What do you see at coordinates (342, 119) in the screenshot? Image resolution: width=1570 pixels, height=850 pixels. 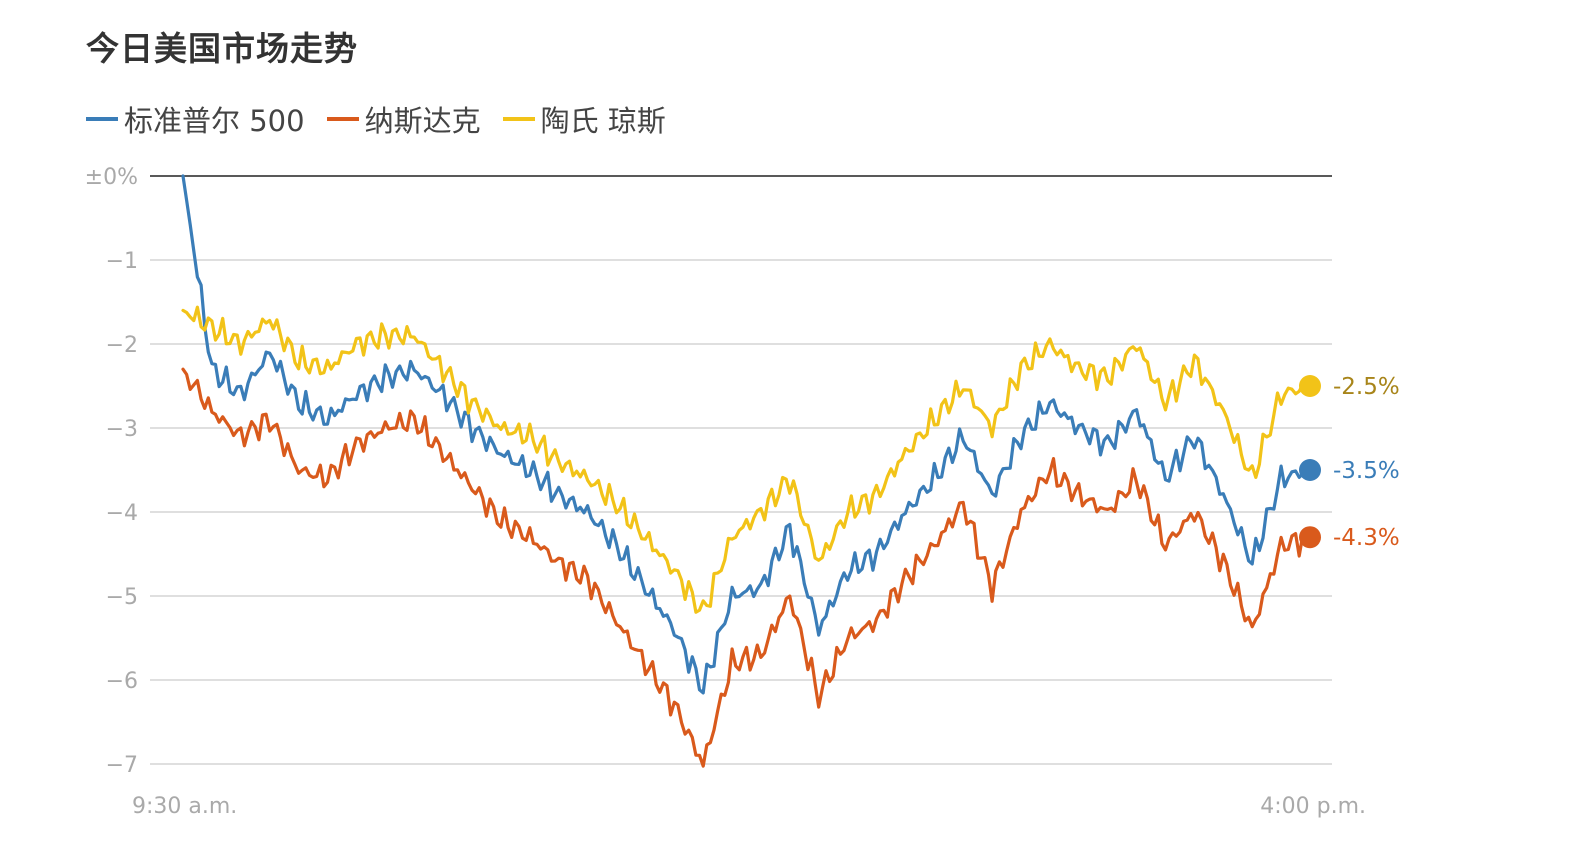 I see `legend-swatch-nasdaq` at bounding box center [342, 119].